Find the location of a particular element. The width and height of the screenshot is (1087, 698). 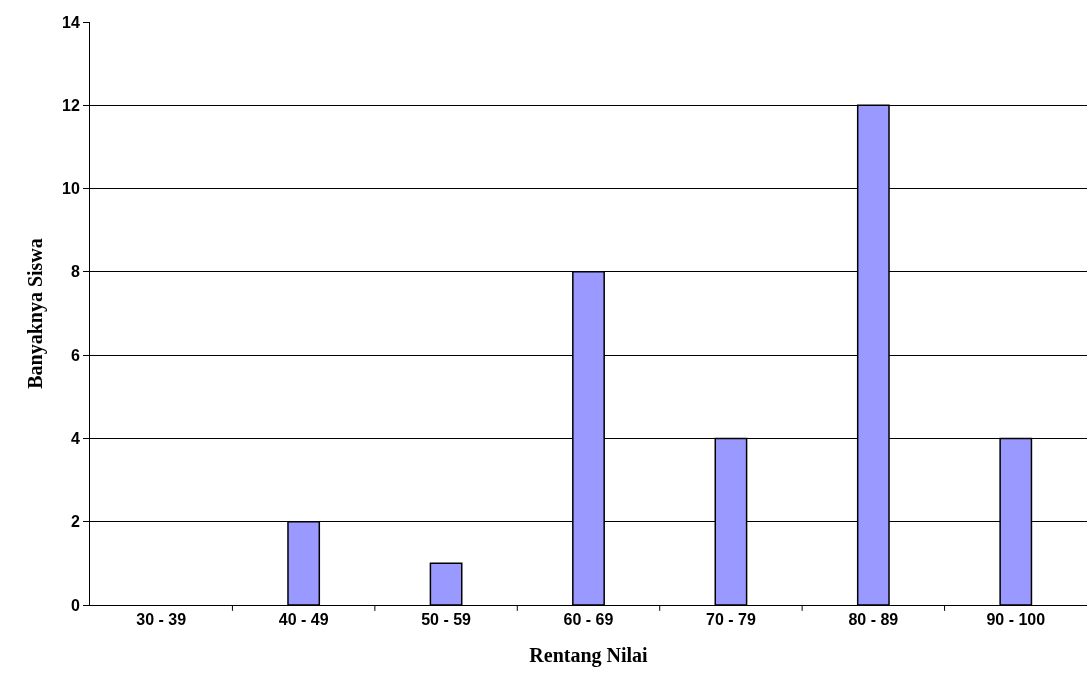

x-tick-label: 60 - 69 is located at coordinates (588, 620).